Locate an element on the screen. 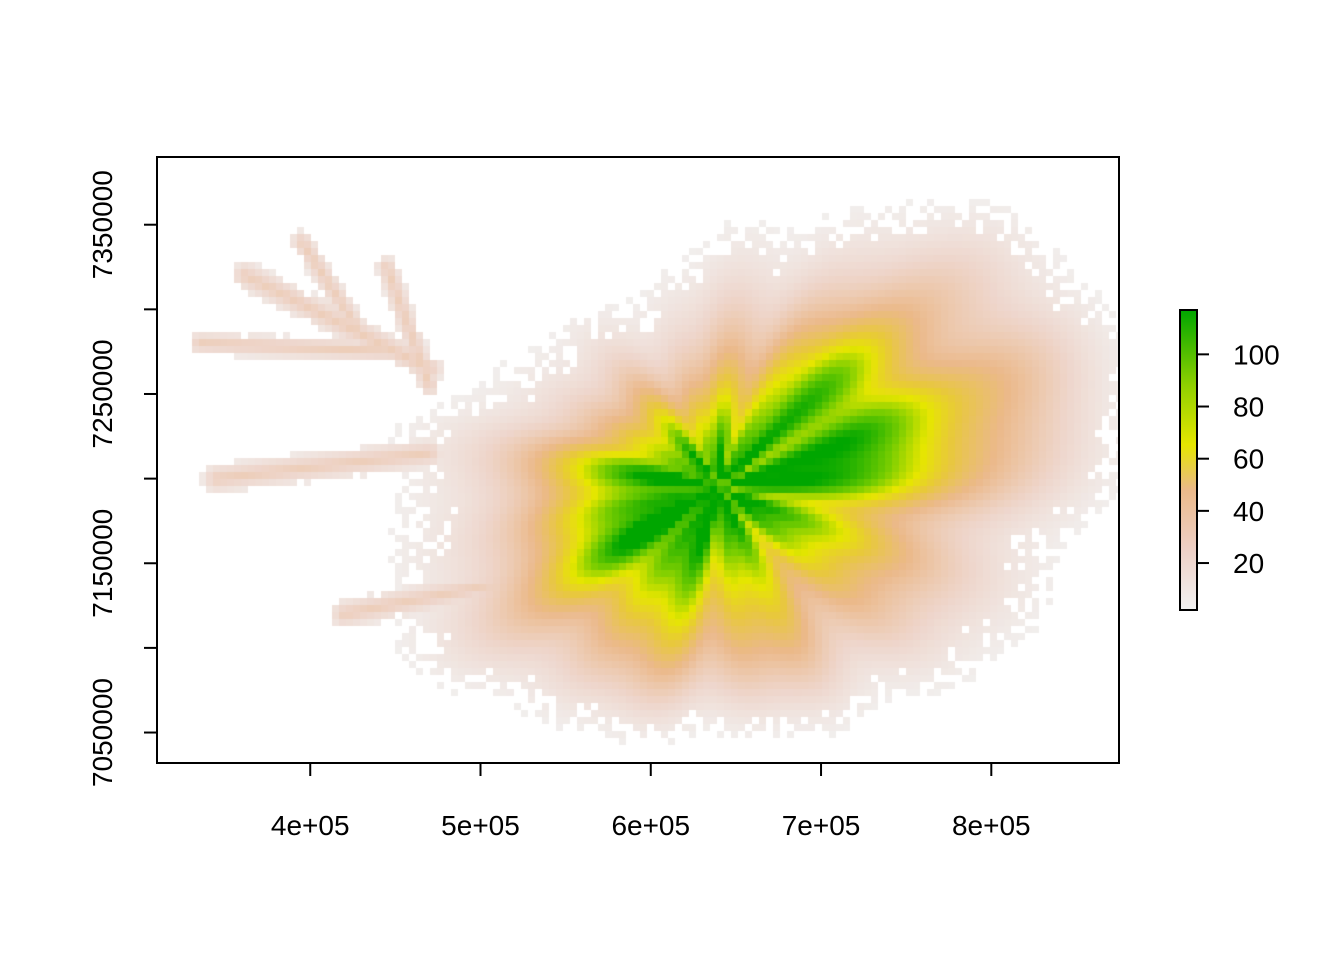 This screenshot has height=960, width=1344. y-tick-label: 7250000 is located at coordinates (102, 393).